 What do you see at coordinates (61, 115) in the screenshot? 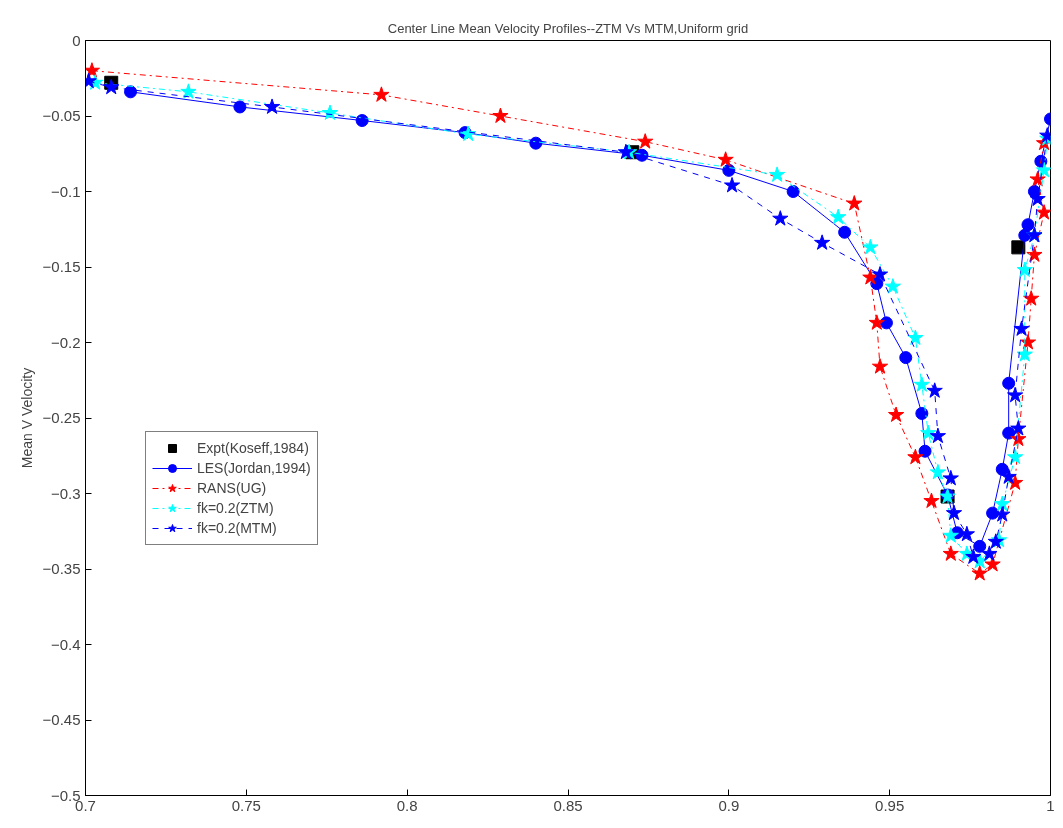
I see `y-tick-label: −0.05` at bounding box center [61, 115].